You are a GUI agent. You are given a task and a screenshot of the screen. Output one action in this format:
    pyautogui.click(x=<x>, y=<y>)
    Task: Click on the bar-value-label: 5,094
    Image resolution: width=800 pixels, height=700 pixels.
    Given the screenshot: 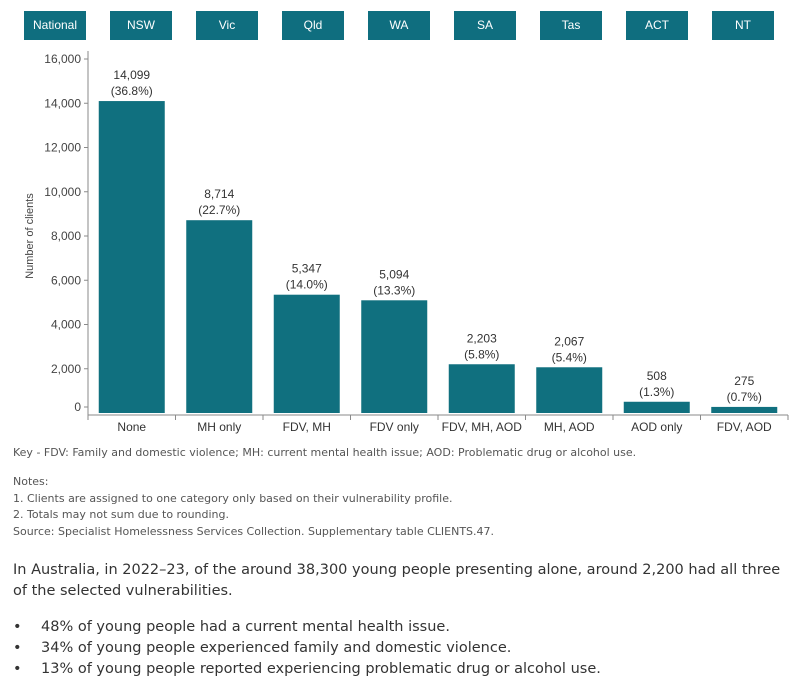 What is the action you would take?
    pyautogui.click(x=394, y=274)
    